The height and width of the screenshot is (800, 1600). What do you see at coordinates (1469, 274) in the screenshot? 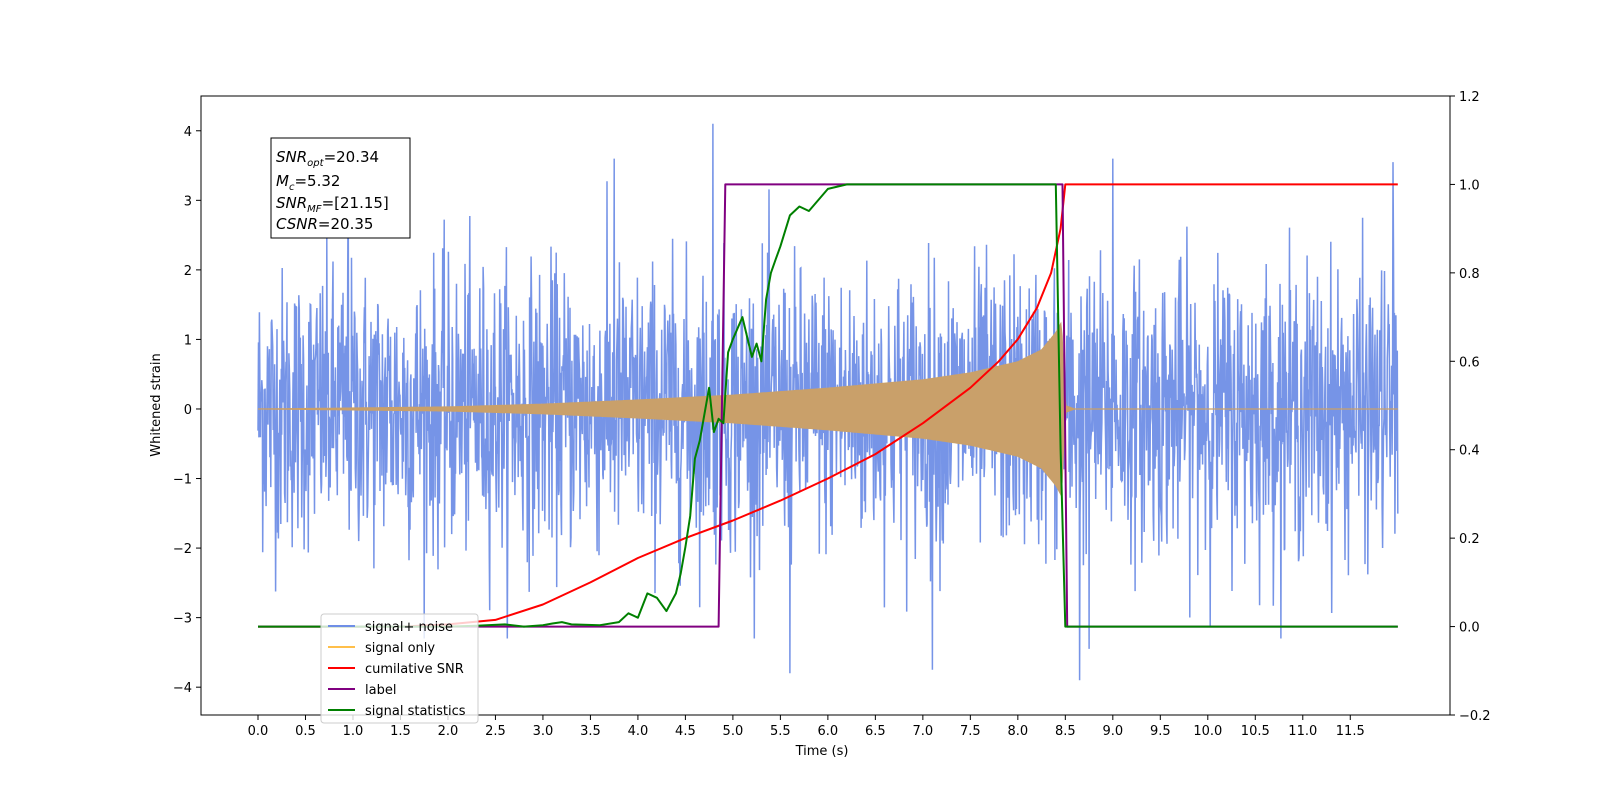
I see `y2-tick-label: 0.8` at bounding box center [1469, 274].